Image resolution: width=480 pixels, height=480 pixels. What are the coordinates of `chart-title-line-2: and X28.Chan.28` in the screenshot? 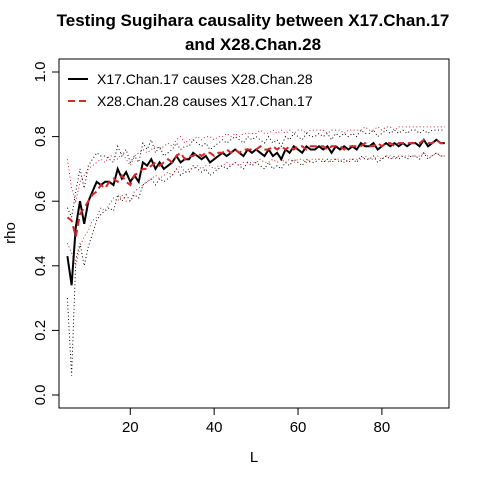 It's located at (253, 44).